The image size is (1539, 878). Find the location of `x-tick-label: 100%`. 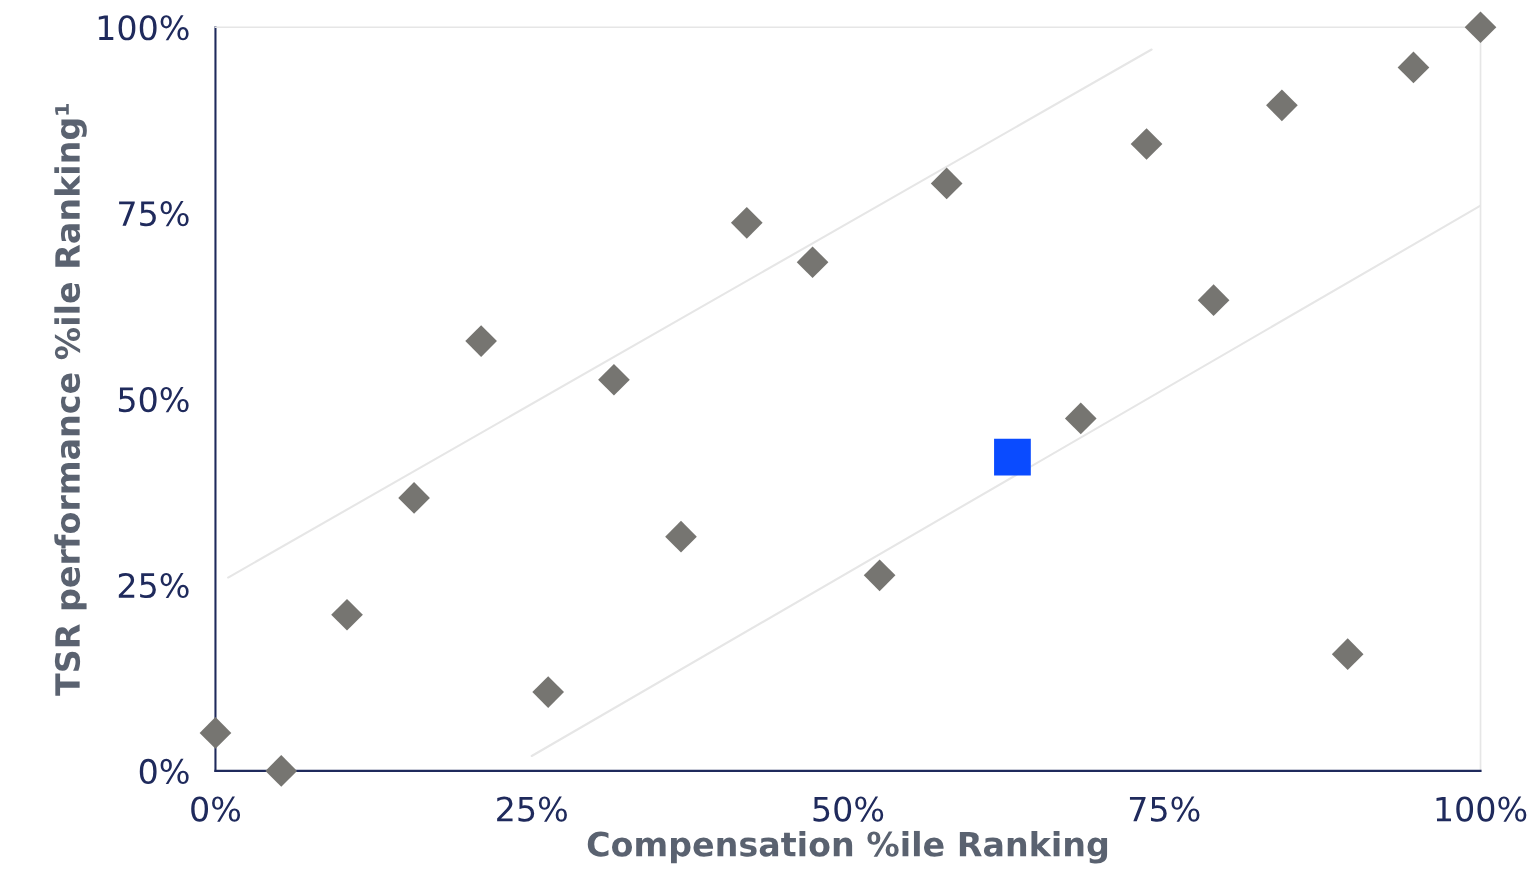

x-tick-label: 100% is located at coordinates (1481, 809).